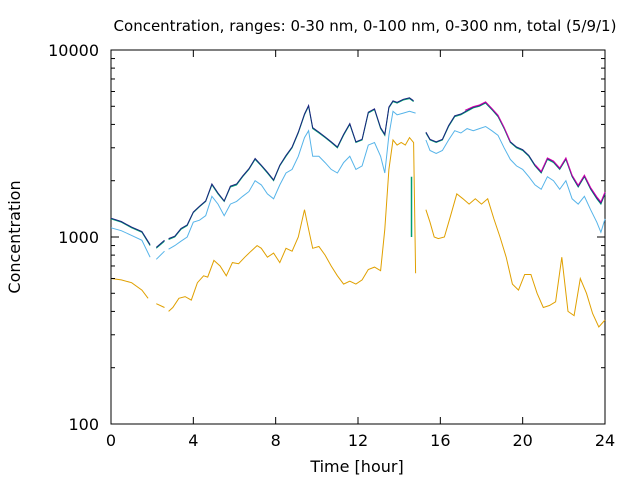 This screenshot has height=480, width=640. Describe the element at coordinates (358, 440) in the screenshot. I see `x-tick-label: 12` at that location.